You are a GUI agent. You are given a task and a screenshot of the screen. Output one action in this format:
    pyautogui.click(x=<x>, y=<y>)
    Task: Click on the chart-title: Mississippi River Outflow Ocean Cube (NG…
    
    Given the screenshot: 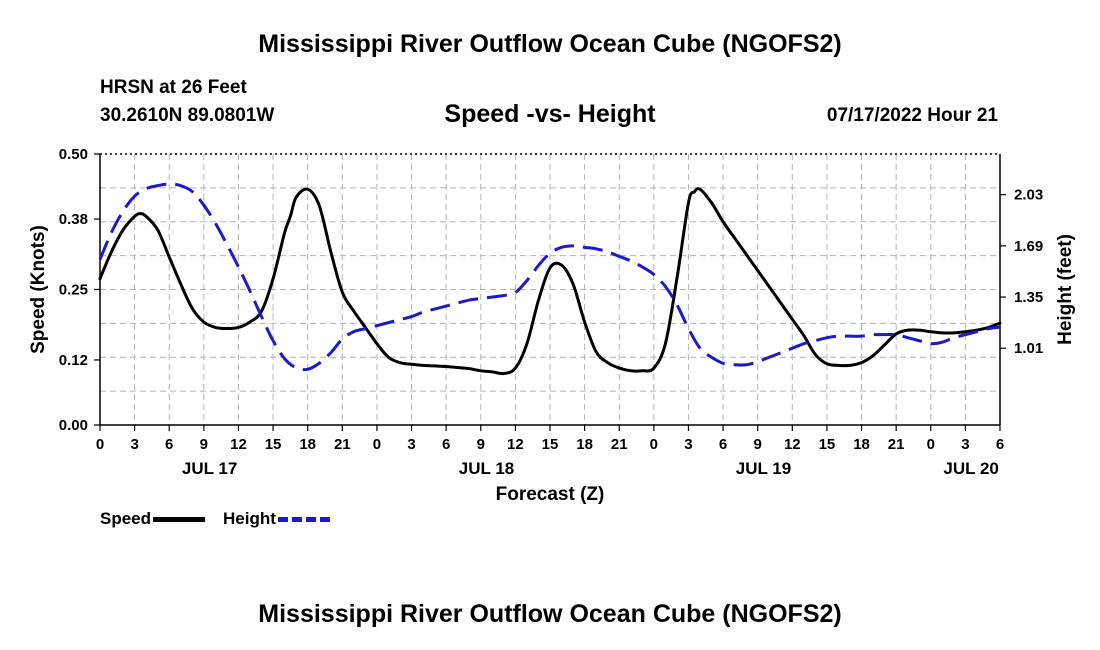 What is the action you would take?
    pyautogui.click(x=550, y=44)
    